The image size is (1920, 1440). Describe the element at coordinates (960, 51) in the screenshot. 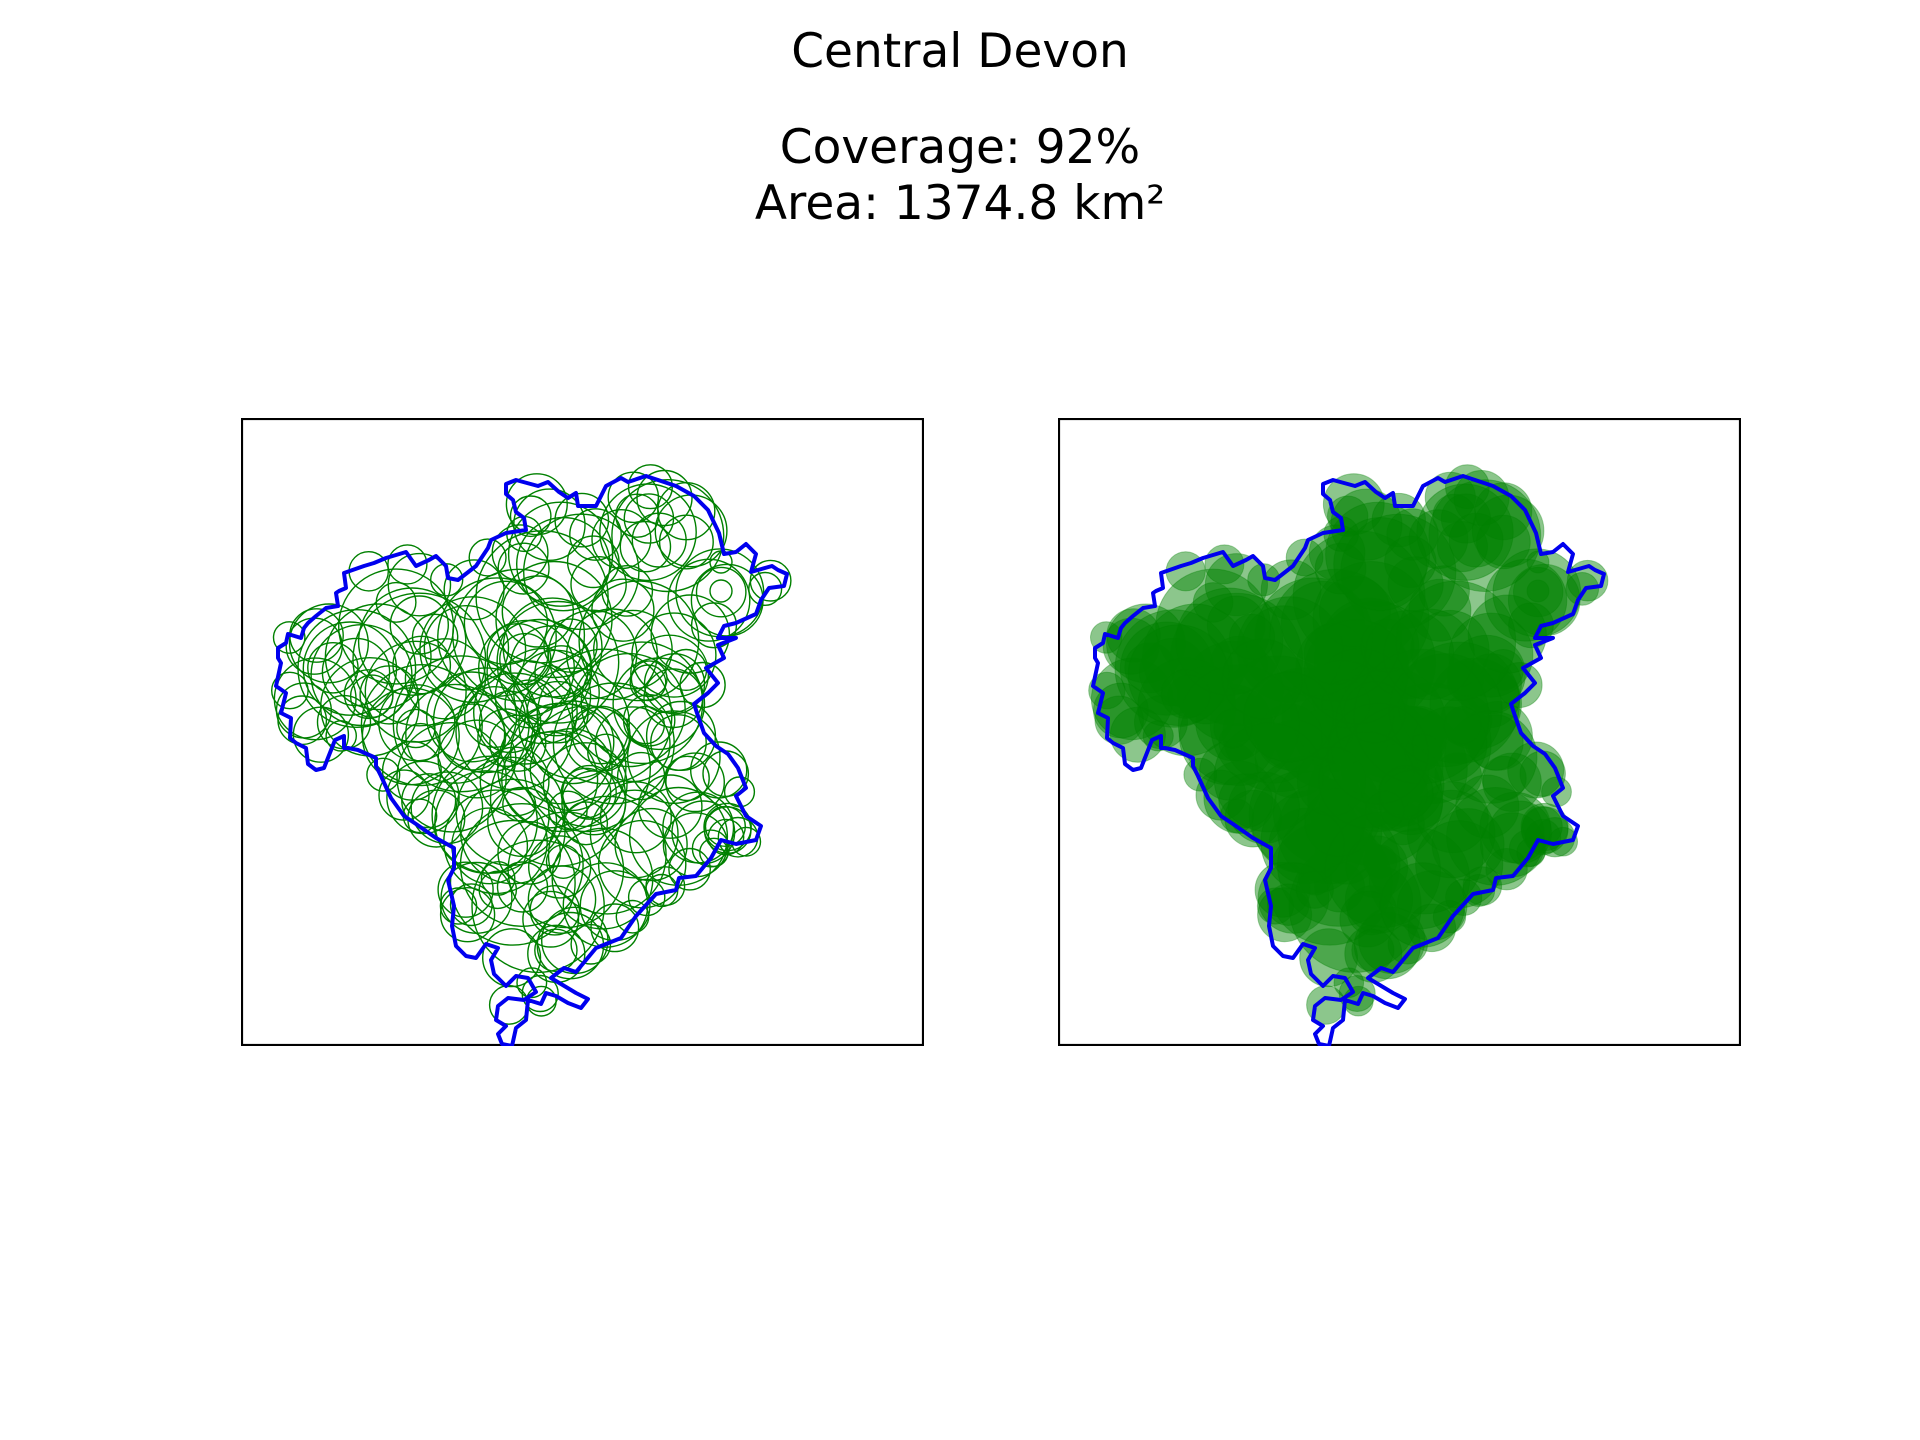

I see `figure-title: Central Devon` at that location.